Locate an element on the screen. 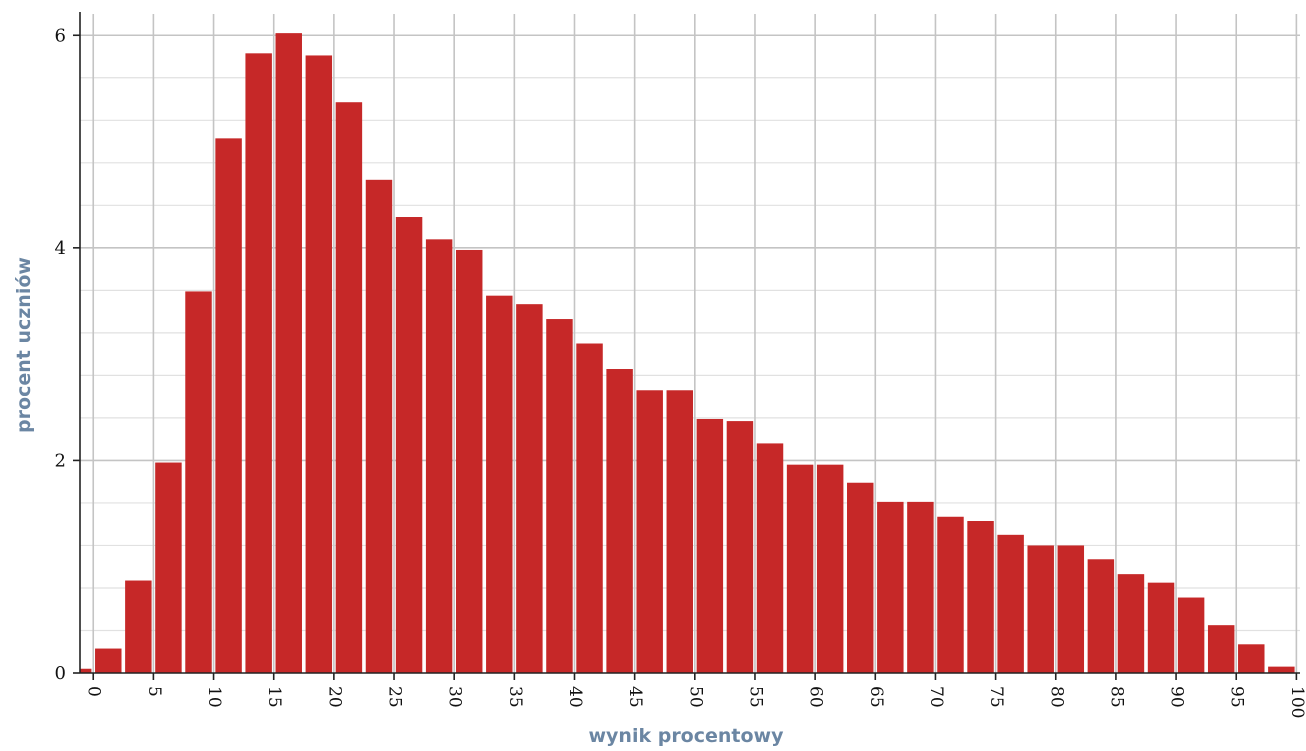 Image resolution: width=1306 pixels, height=751 pixels. x-axis-label: wynik procentowy is located at coordinates (686, 736).